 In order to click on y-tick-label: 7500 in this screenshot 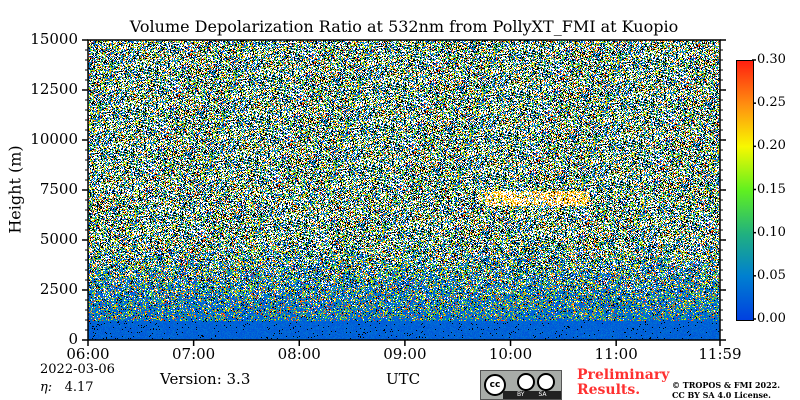, I will do `click(58, 189)`.